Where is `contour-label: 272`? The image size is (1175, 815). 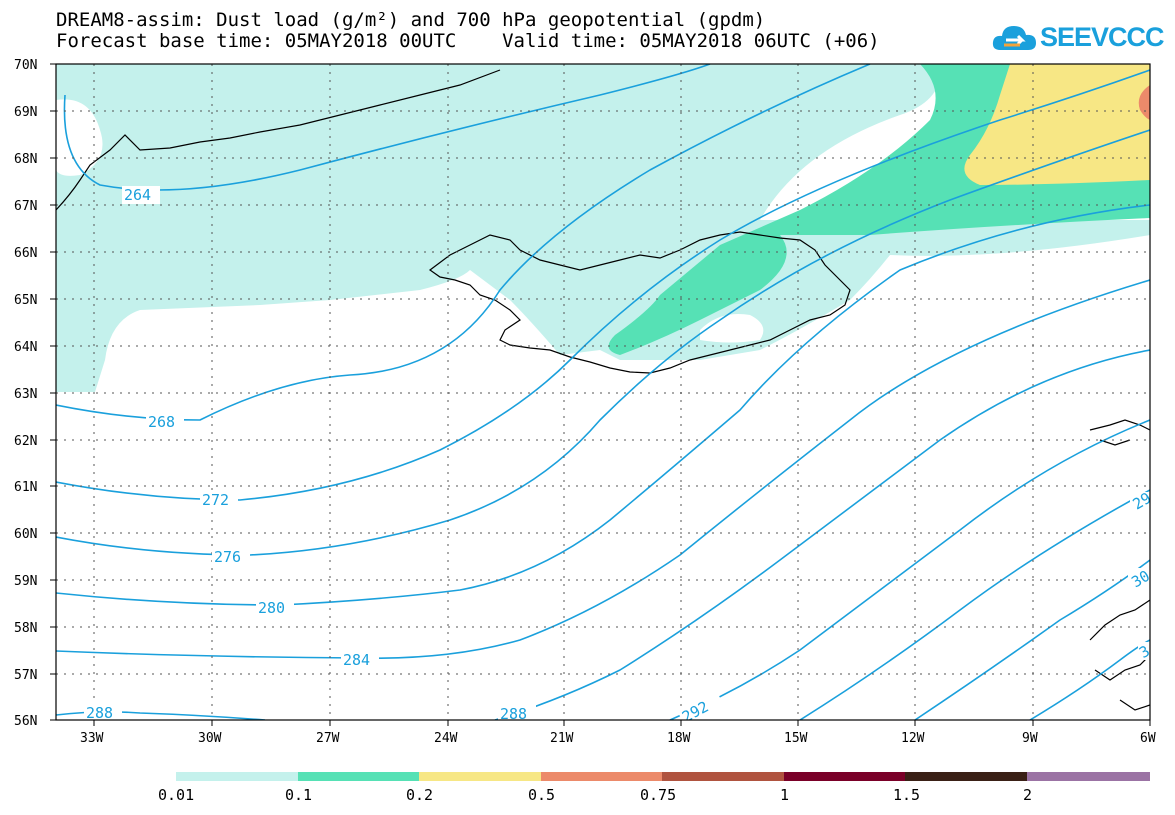
contour-label: 272 is located at coordinates (215, 500).